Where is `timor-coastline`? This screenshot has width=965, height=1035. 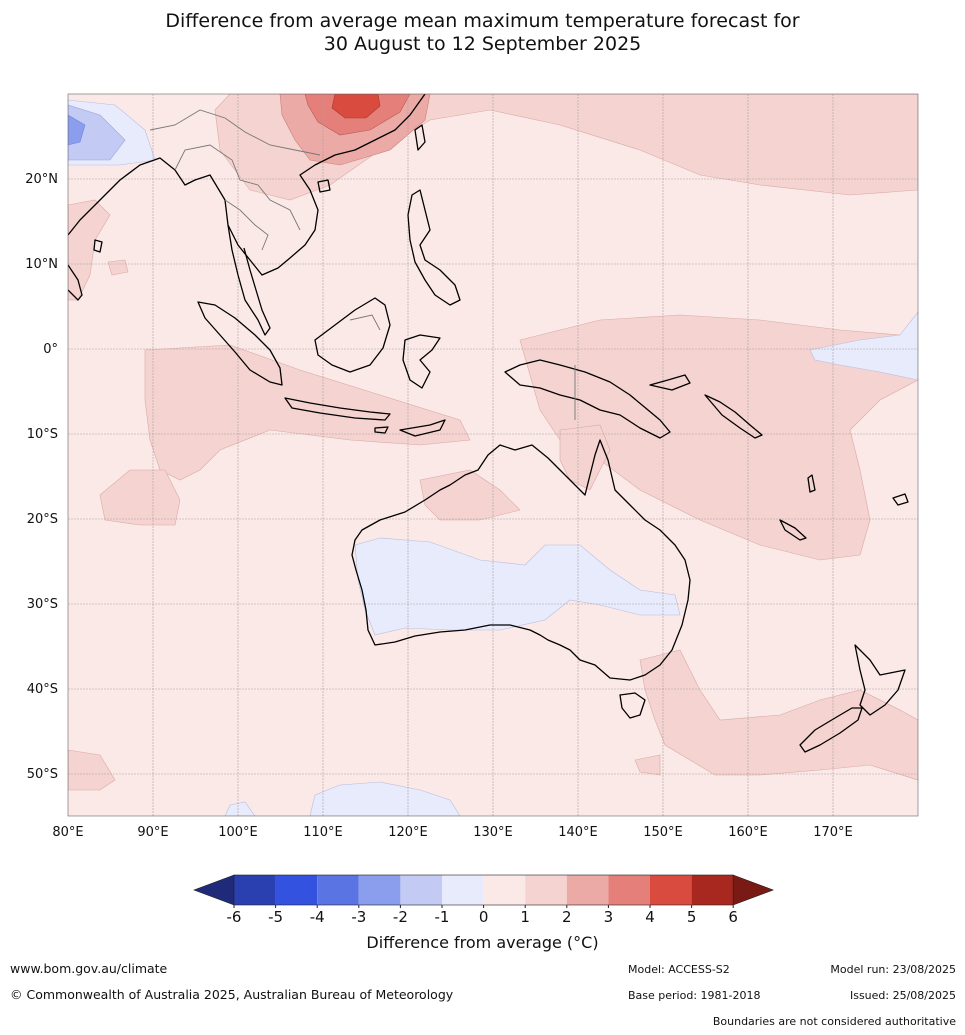
timor-coastline is located at coordinates (422, 428).